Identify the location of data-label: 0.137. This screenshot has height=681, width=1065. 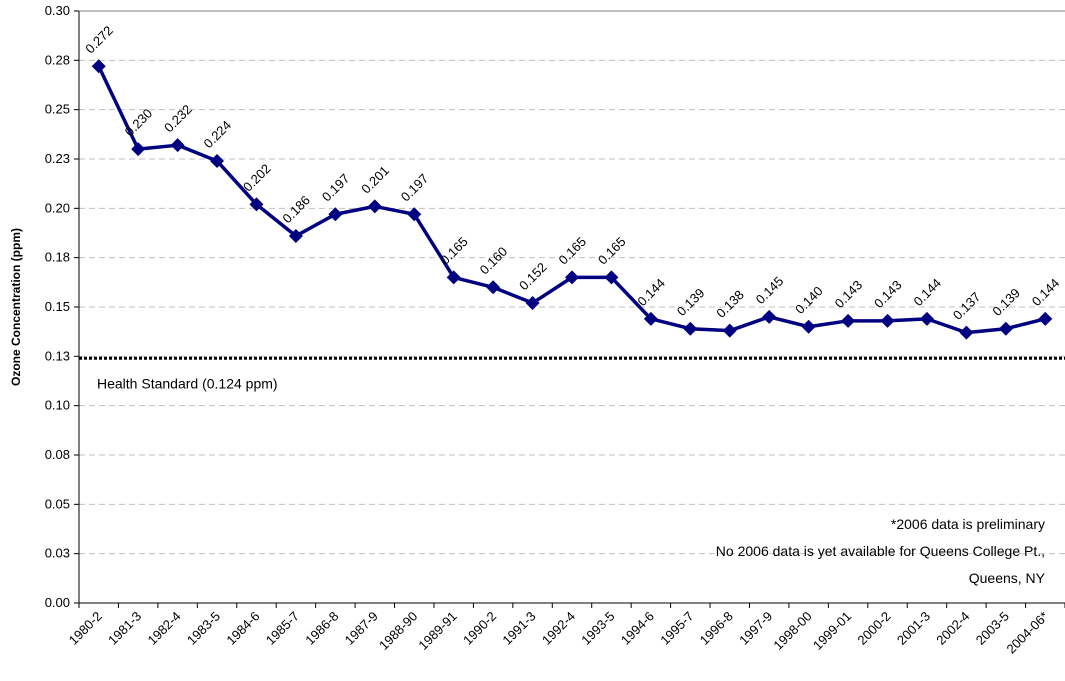
(967, 306).